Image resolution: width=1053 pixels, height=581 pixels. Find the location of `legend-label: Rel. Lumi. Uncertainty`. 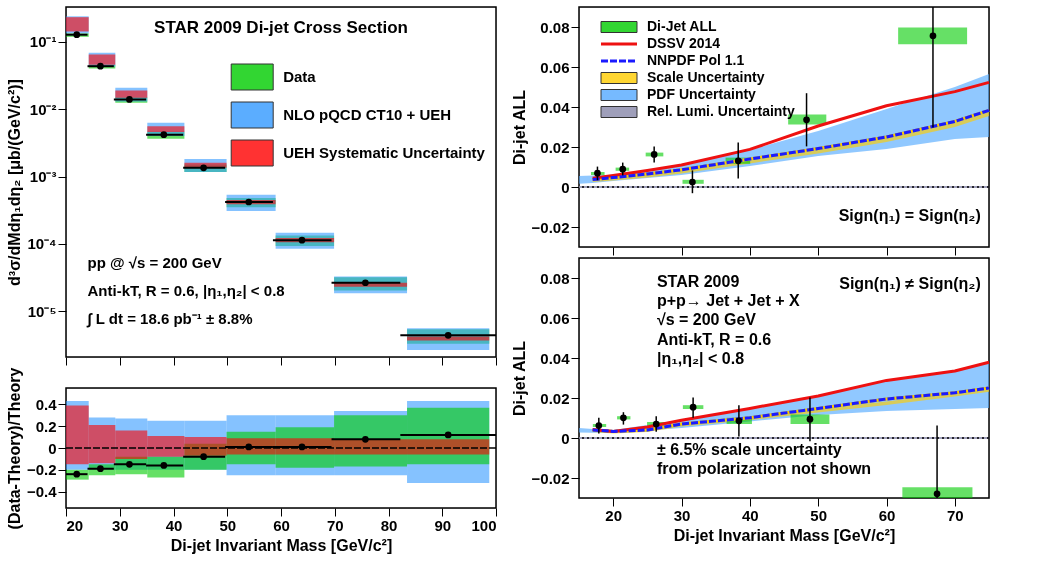

legend-label: Rel. Lumi. Uncertainty is located at coordinates (721, 111).